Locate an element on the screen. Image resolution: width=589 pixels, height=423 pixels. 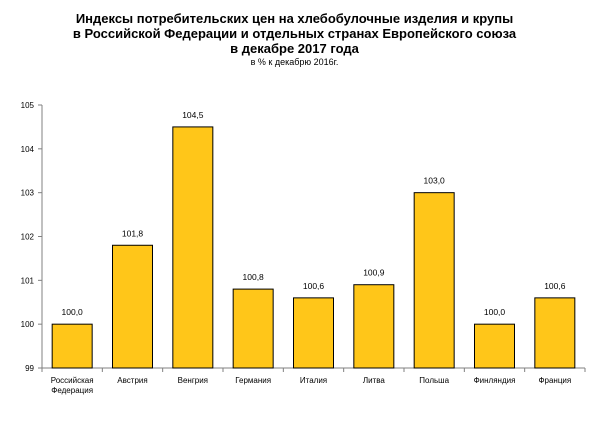
x-tick-label: Литва is located at coordinates (374, 380).